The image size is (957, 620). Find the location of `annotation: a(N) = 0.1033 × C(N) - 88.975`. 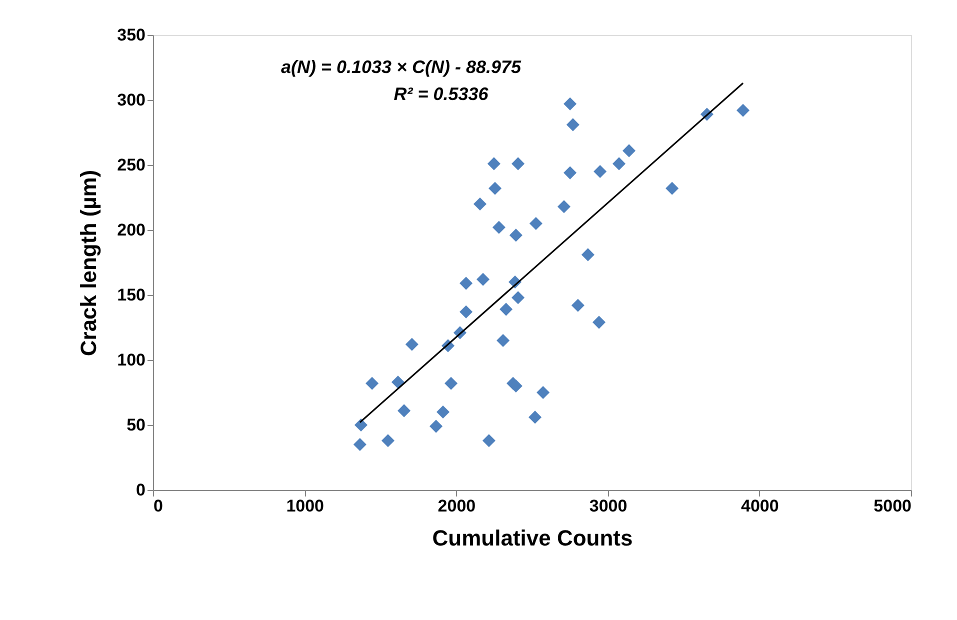

annotation: a(N) = 0.1033 × C(N) - 88.975 is located at coordinates (401, 67).